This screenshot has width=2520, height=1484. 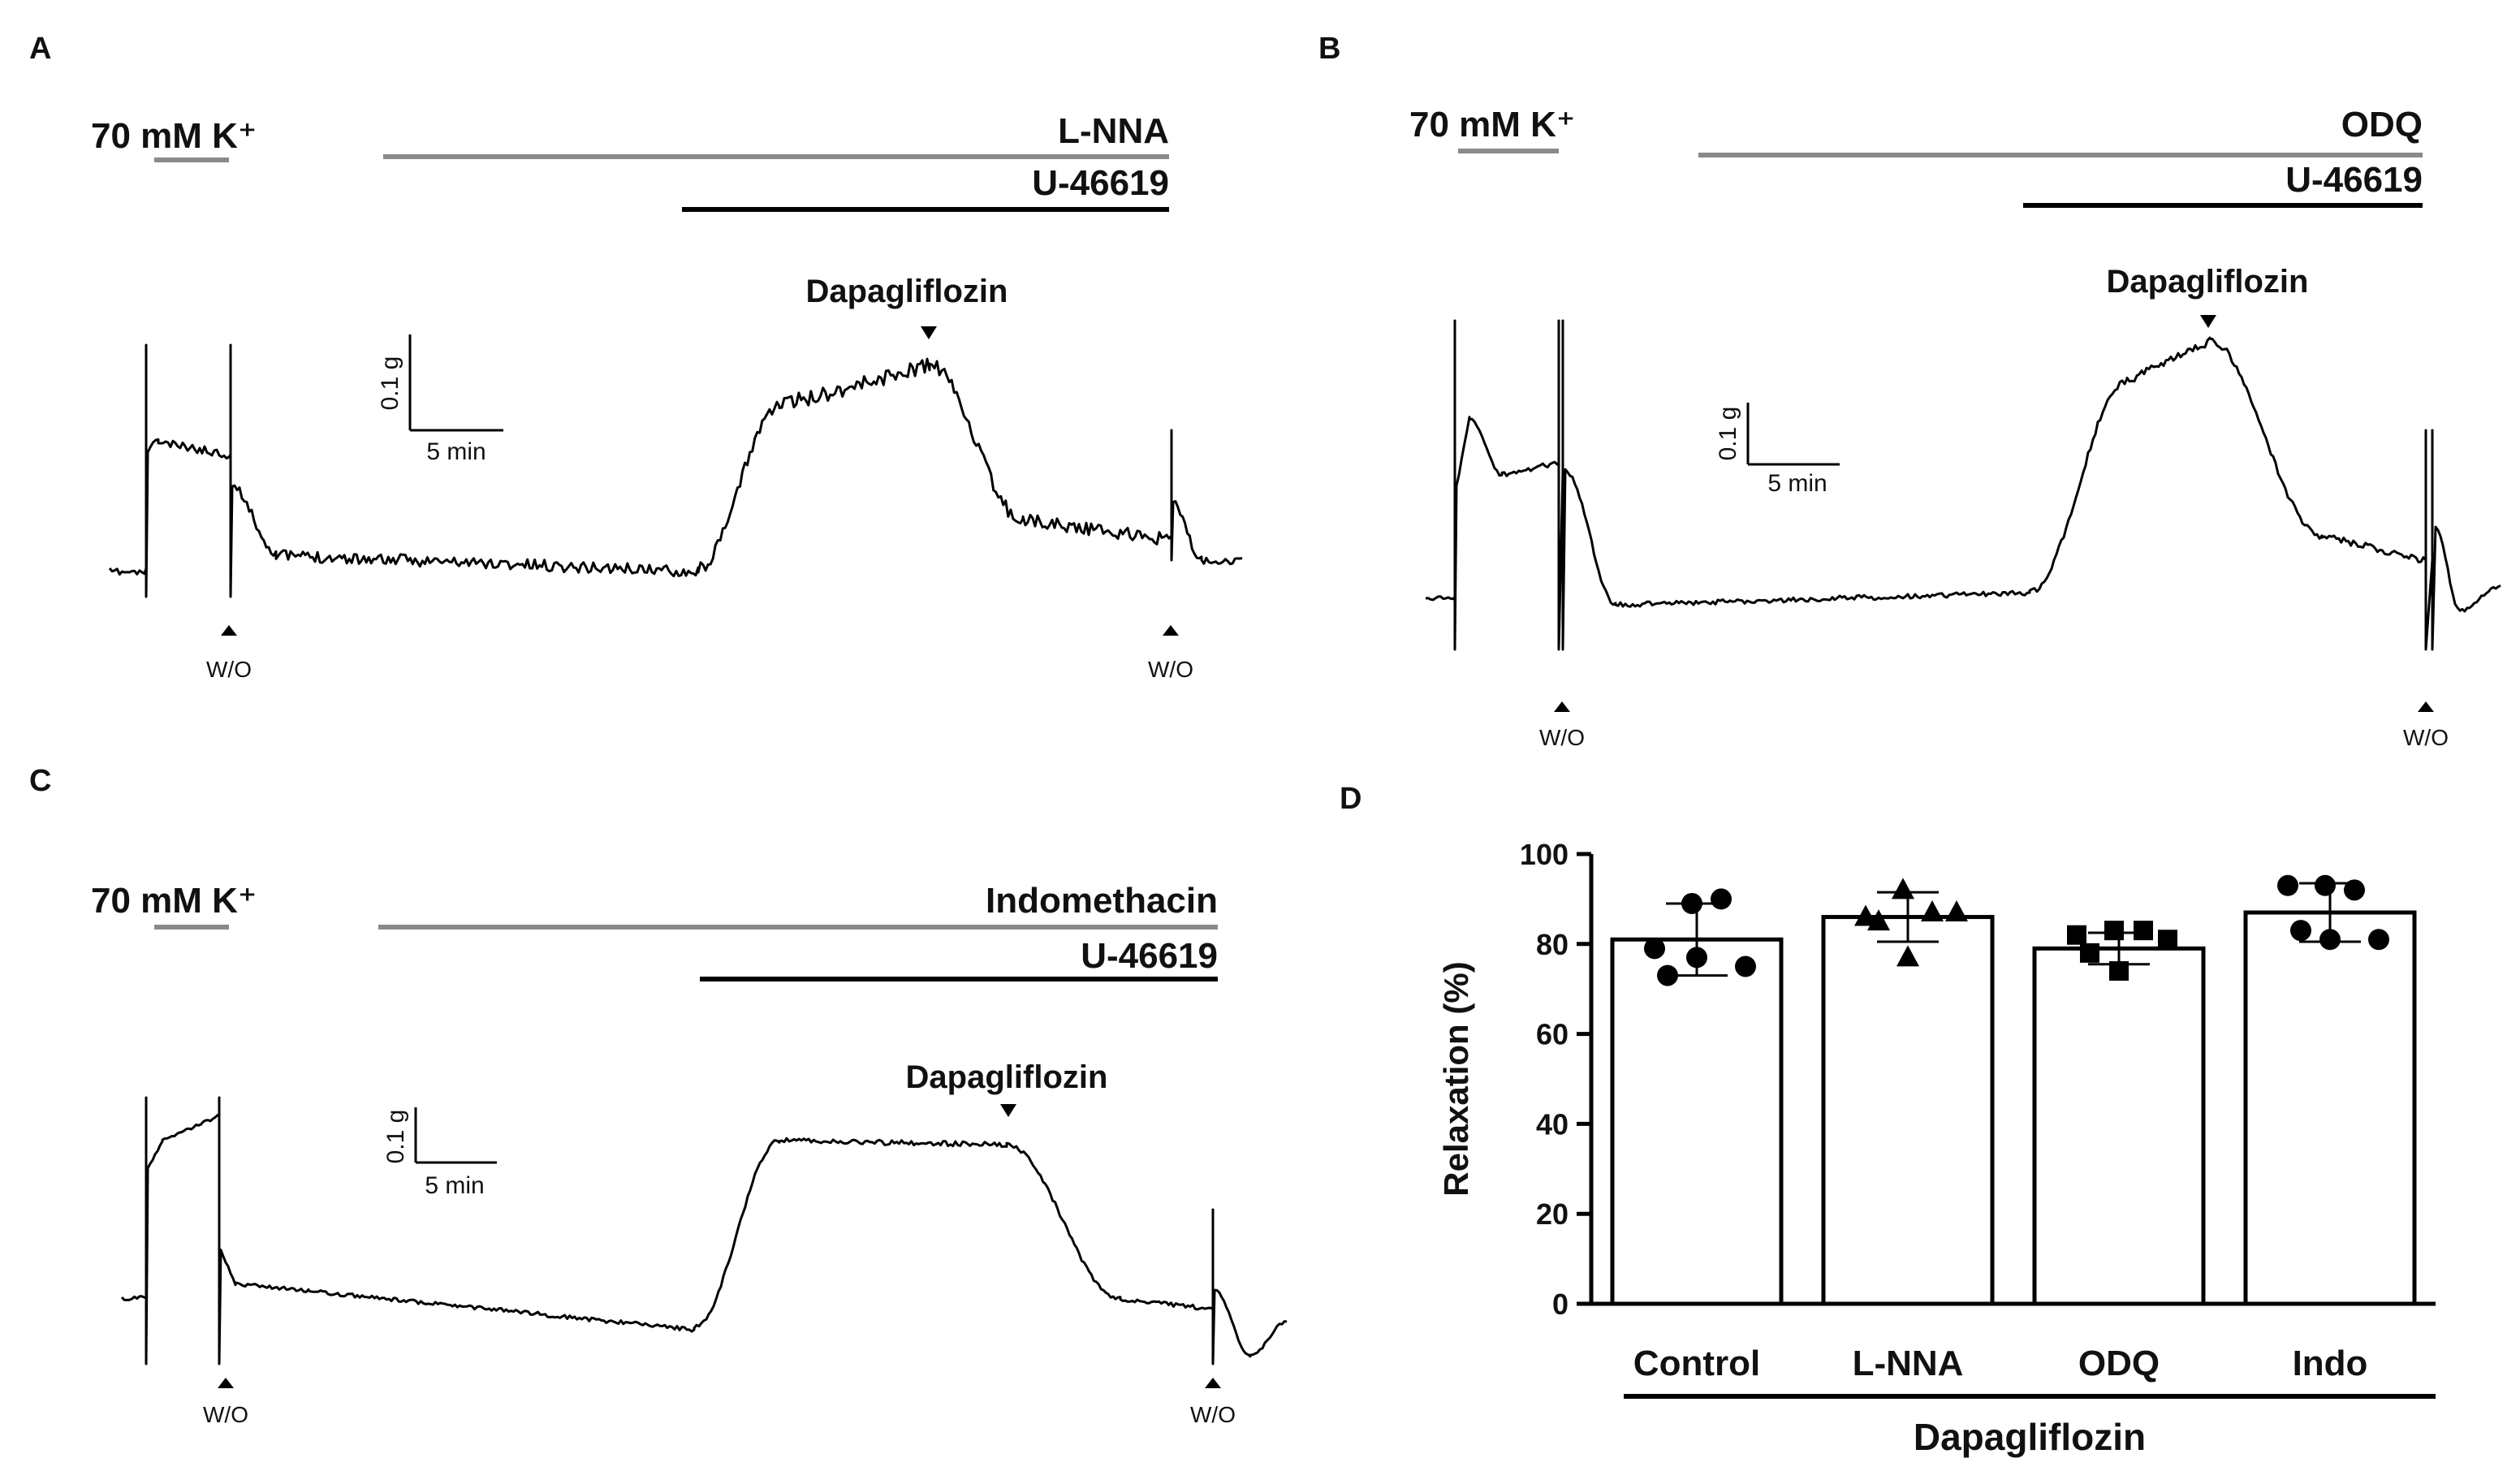 What do you see at coordinates (1553, 1034) in the screenshot?
I see `y-tick-label: 60` at bounding box center [1553, 1034].